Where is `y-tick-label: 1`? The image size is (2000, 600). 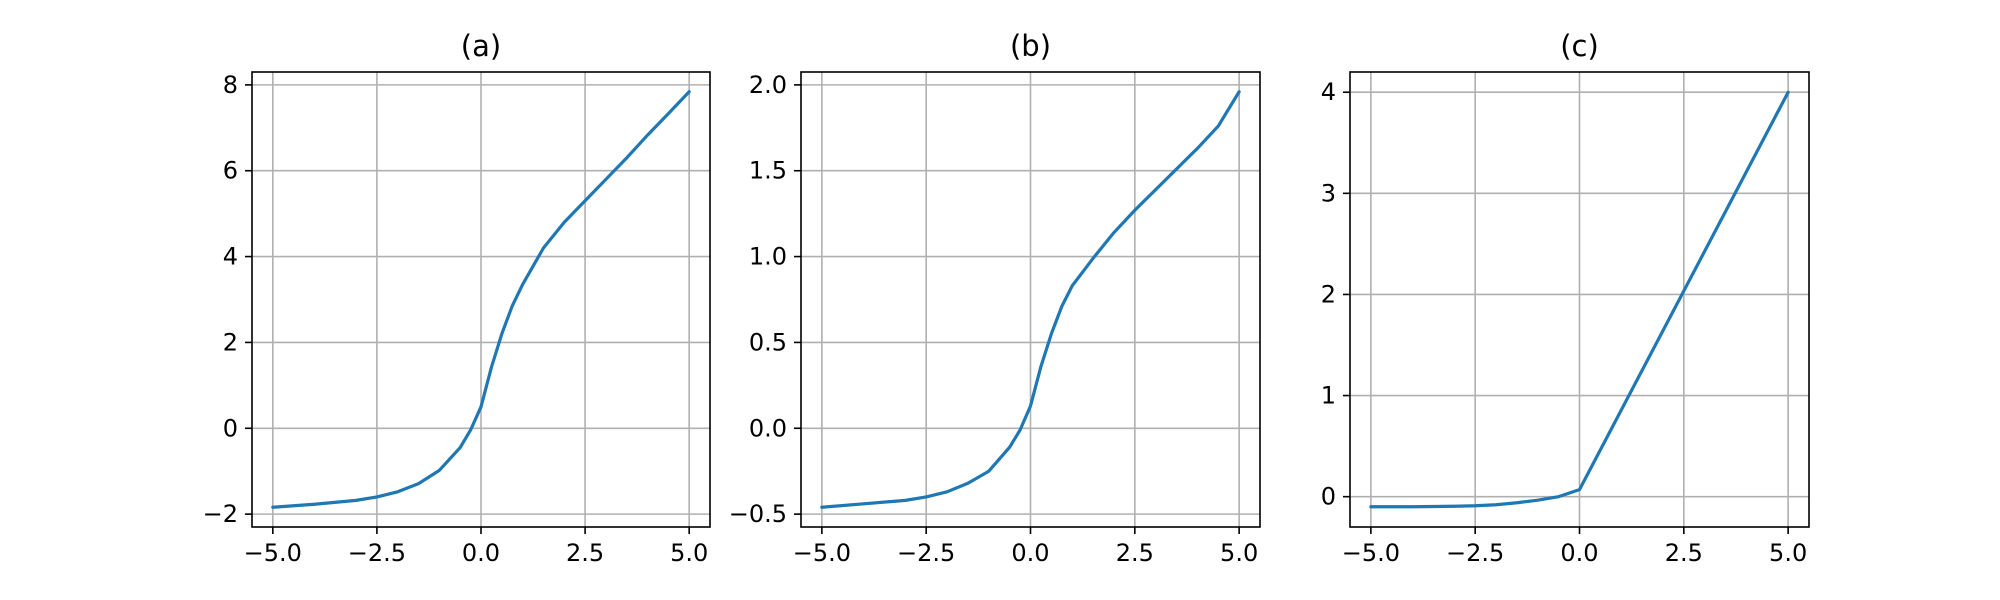
y-tick-label: 1 is located at coordinates (1328, 396).